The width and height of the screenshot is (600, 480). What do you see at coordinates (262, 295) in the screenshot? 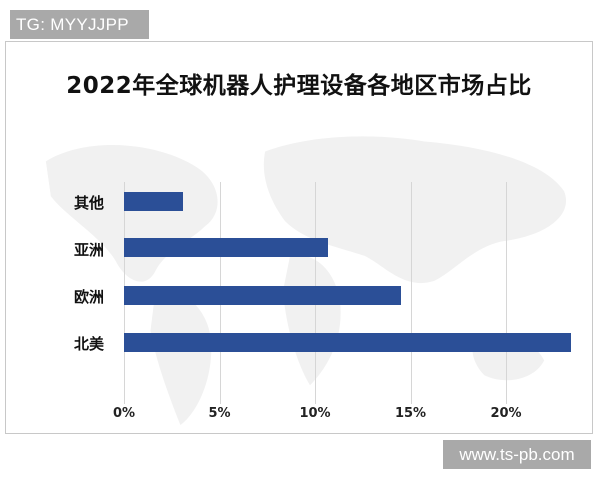
I see `bar-europe` at bounding box center [262, 295].